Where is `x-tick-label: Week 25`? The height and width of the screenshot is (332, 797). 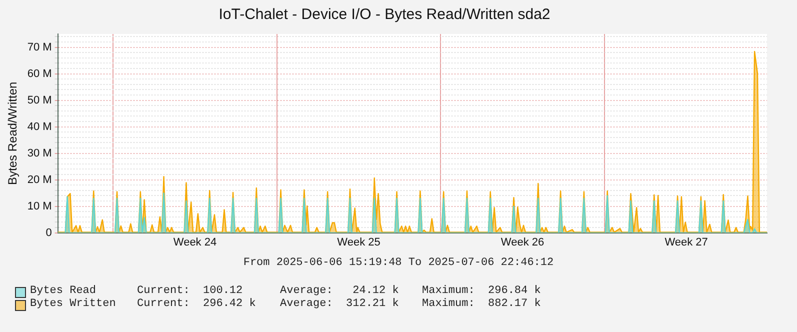 x-tick-label: Week 25 is located at coordinates (358, 242).